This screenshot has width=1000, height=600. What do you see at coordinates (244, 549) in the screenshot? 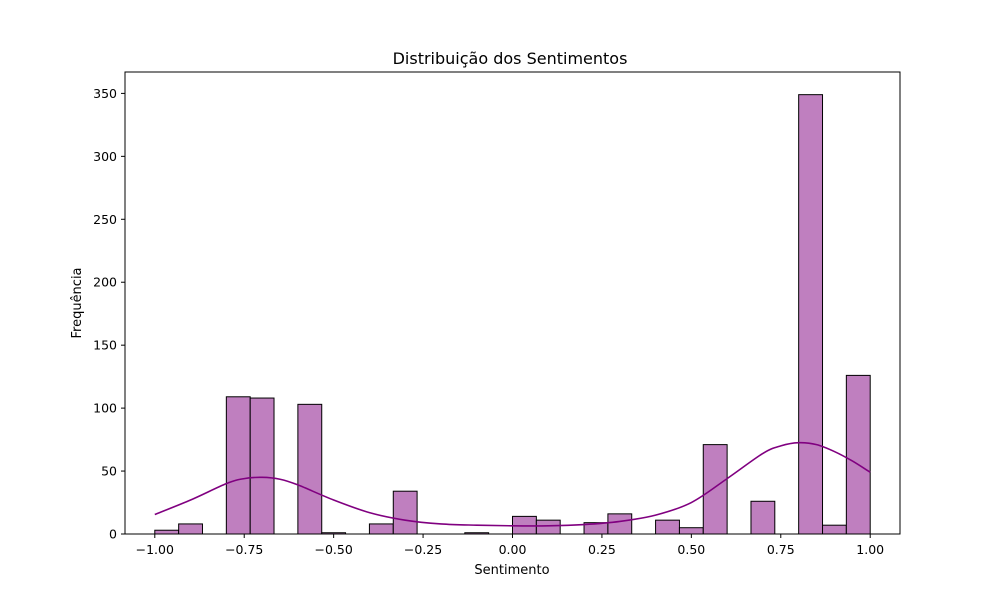
I see `x-tick-label: −0.75` at bounding box center [244, 549].